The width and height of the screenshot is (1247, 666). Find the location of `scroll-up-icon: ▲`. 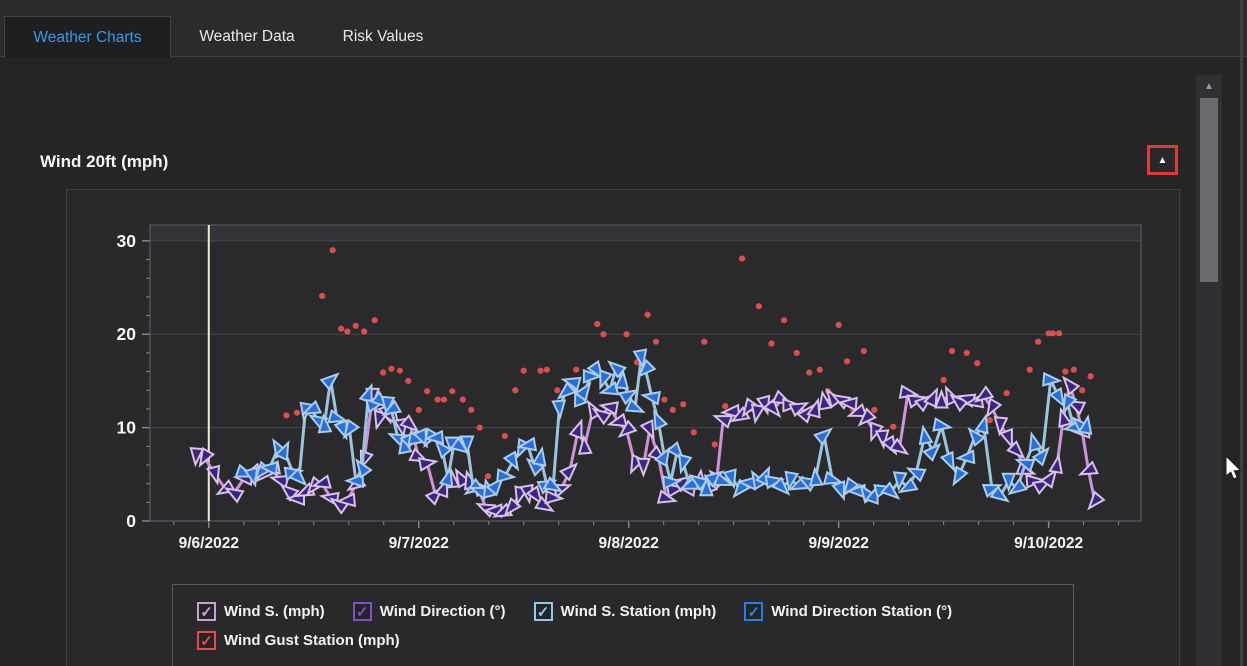

scroll-up-icon: ▲ is located at coordinates (1209, 86).